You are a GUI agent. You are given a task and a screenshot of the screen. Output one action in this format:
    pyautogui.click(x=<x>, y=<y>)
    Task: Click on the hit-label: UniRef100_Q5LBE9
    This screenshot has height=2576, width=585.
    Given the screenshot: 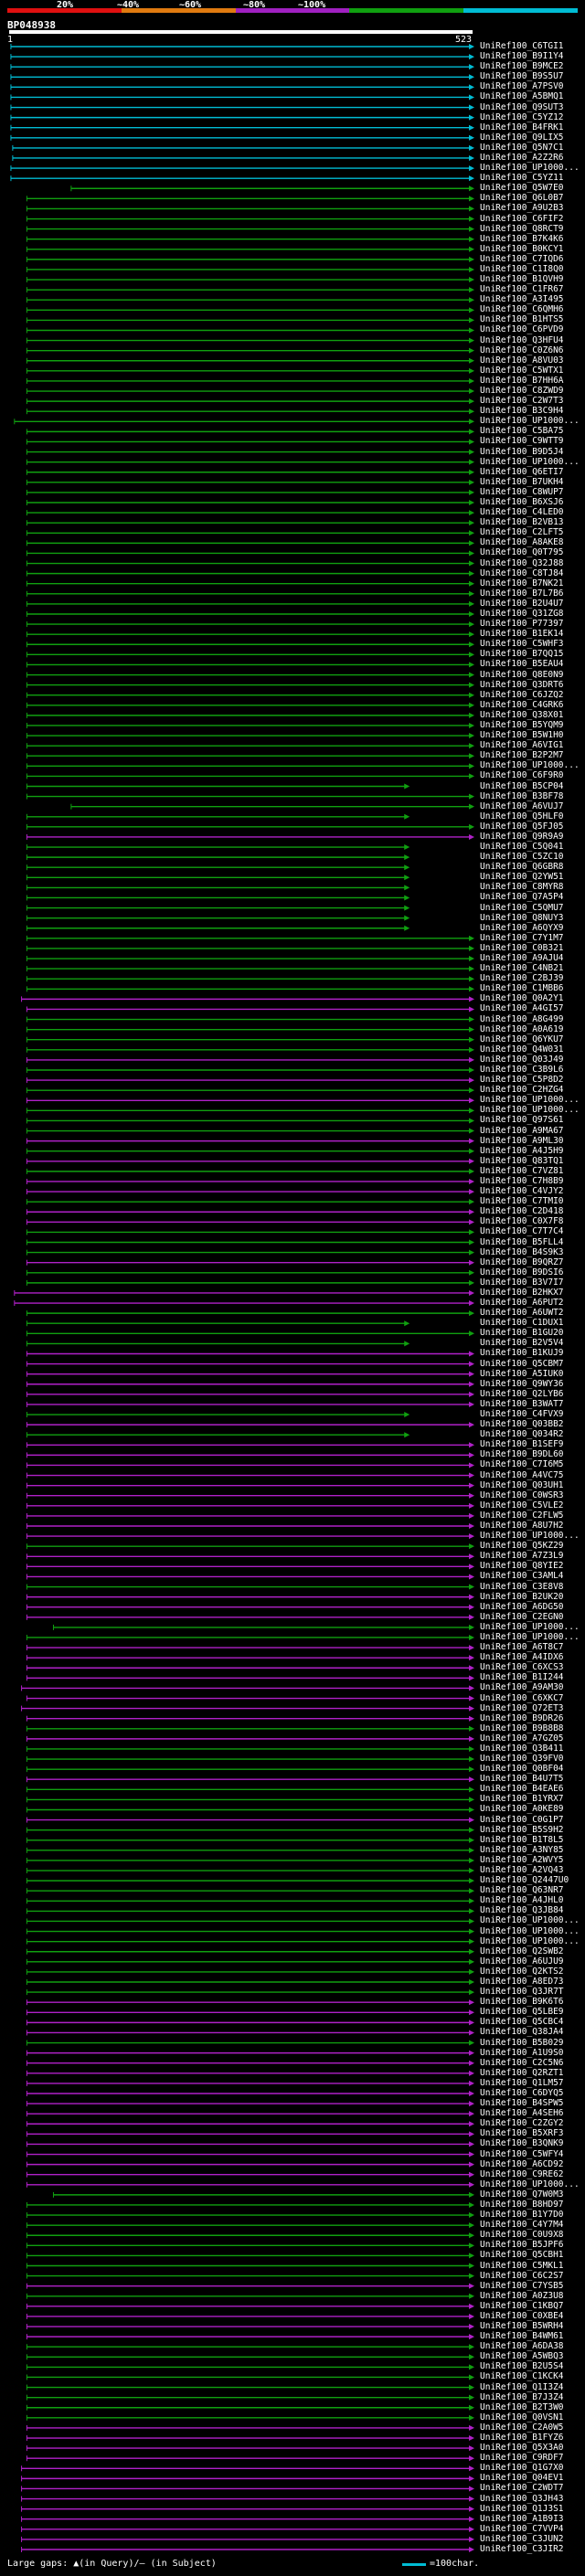 What is the action you would take?
    pyautogui.click(x=522, y=2012)
    